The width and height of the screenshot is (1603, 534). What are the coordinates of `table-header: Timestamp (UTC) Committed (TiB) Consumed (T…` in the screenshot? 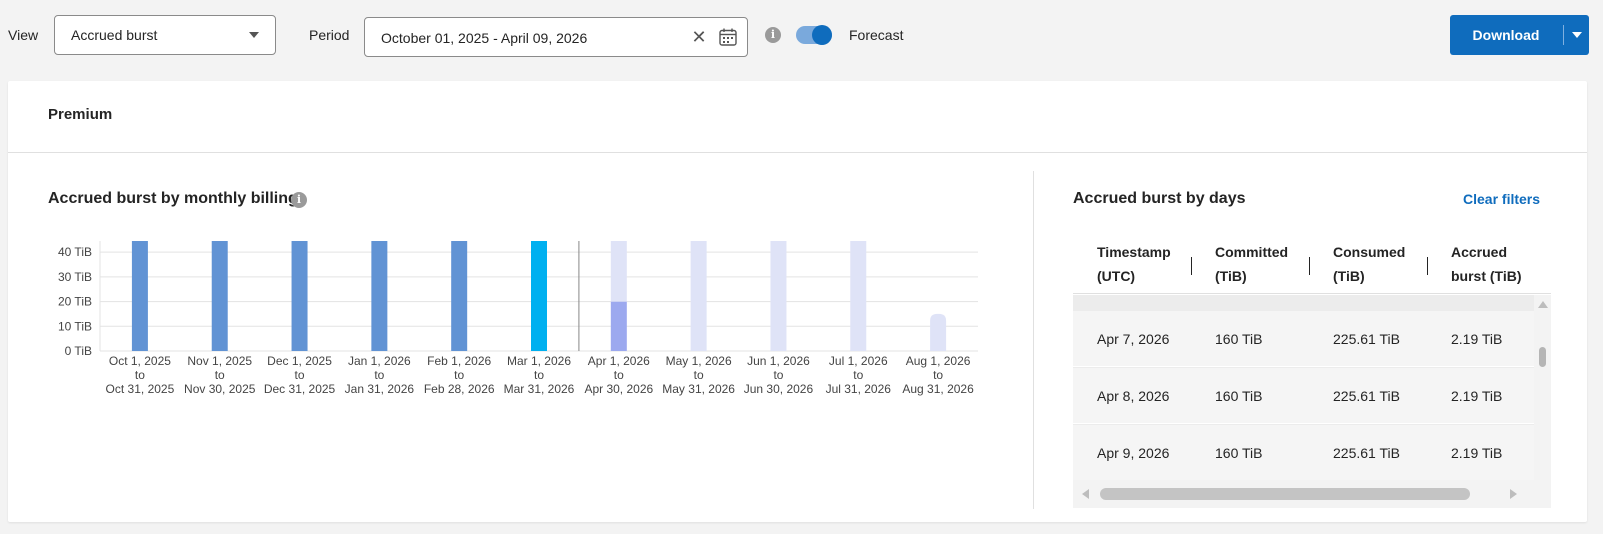 It's located at (1312, 262).